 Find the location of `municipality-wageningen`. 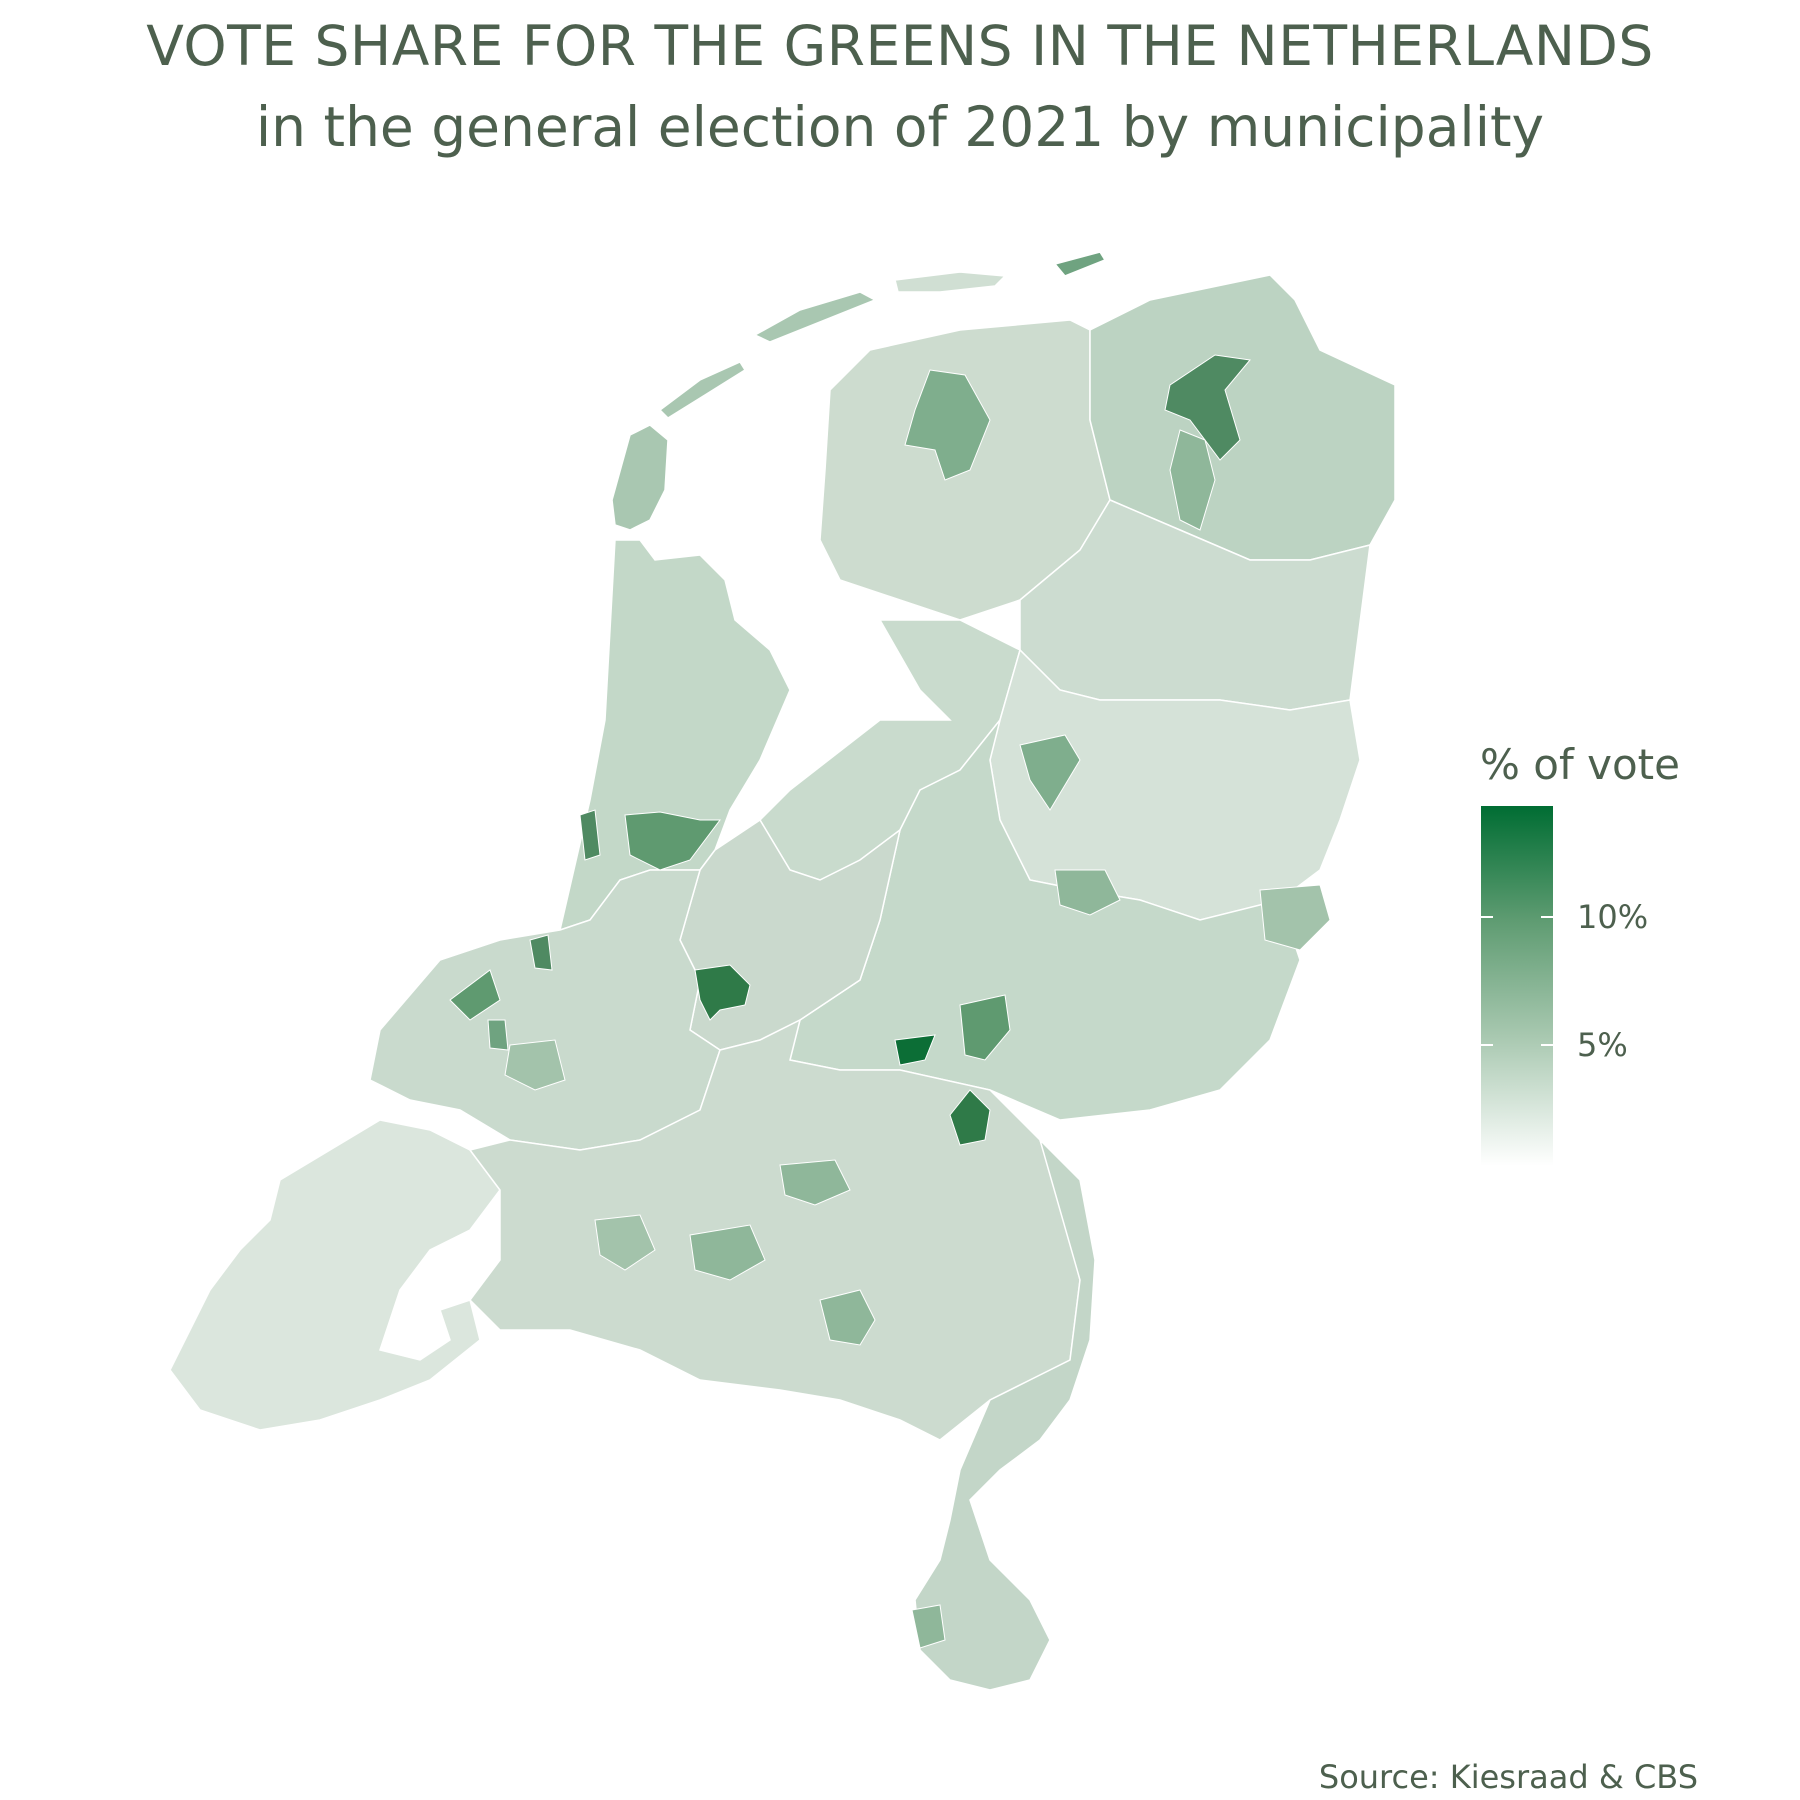

municipality-wageningen is located at coordinates (915, 1050).